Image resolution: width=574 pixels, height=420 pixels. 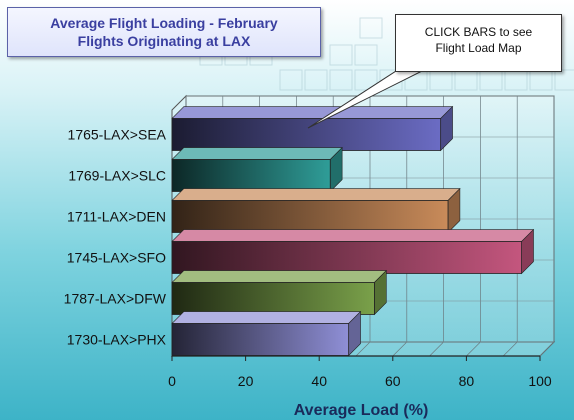 I want to click on x-tick-label: 40, so click(x=319, y=381).